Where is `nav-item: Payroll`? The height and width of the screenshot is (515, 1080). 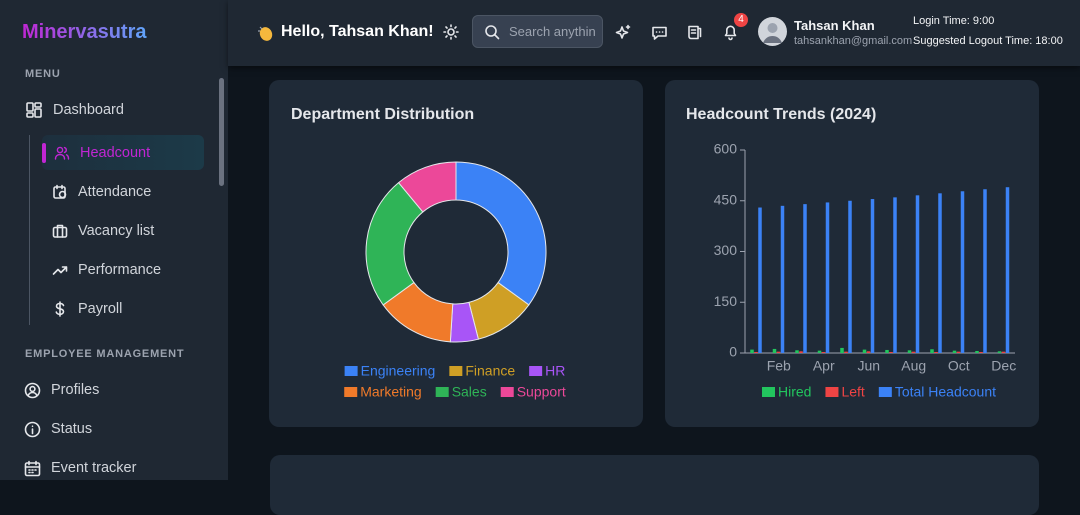
nav-item: Payroll is located at coordinates (87, 309).